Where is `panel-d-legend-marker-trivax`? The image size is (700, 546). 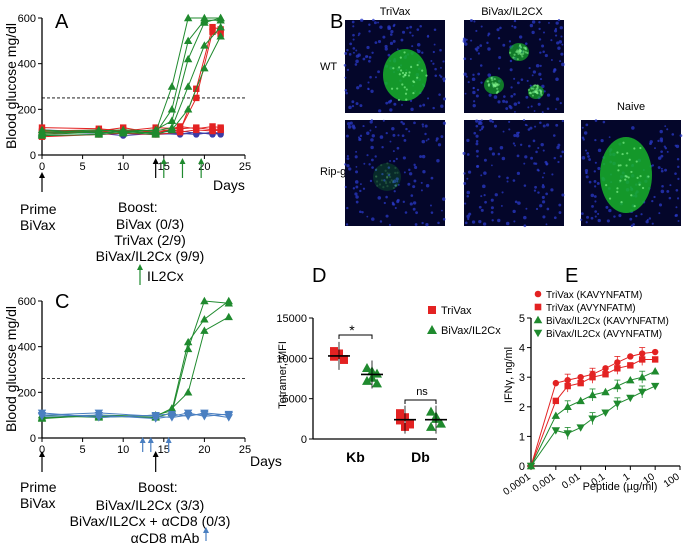
panel-d-legend-marker-trivax is located at coordinates (432, 310).